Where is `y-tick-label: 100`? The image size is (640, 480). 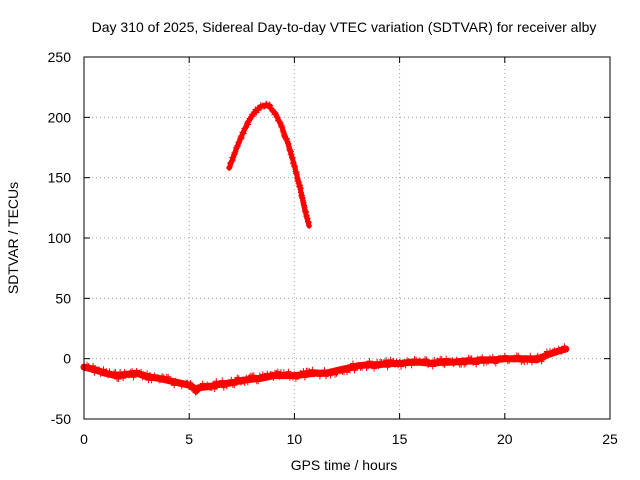
y-tick-label: 100 is located at coordinates (60, 238).